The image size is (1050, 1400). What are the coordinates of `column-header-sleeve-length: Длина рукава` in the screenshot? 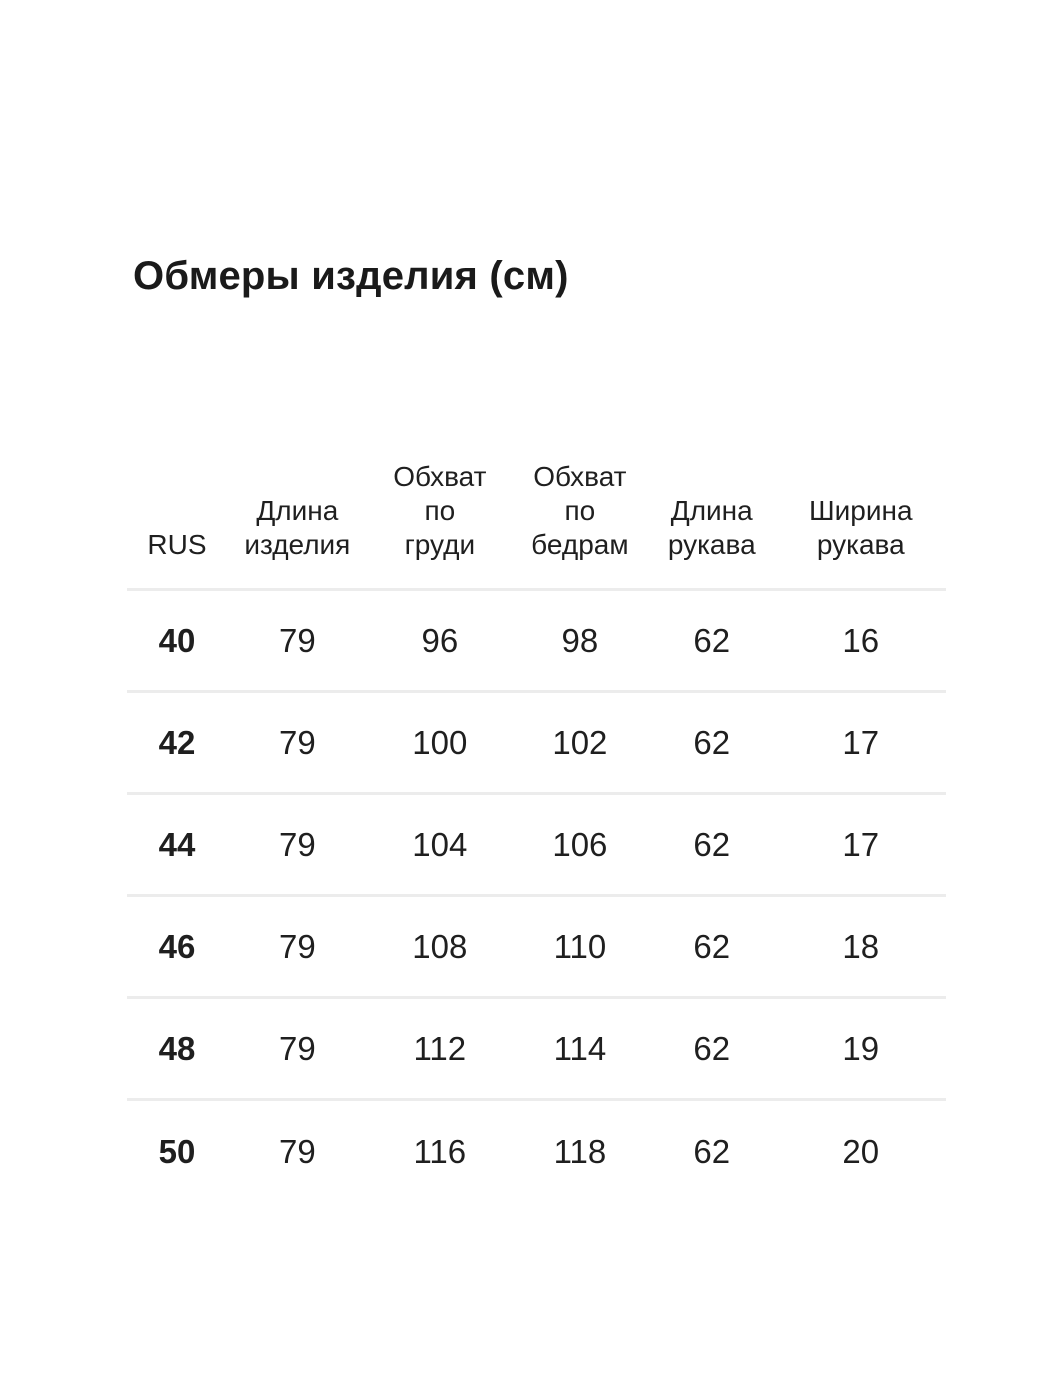 It's located at (711, 527).